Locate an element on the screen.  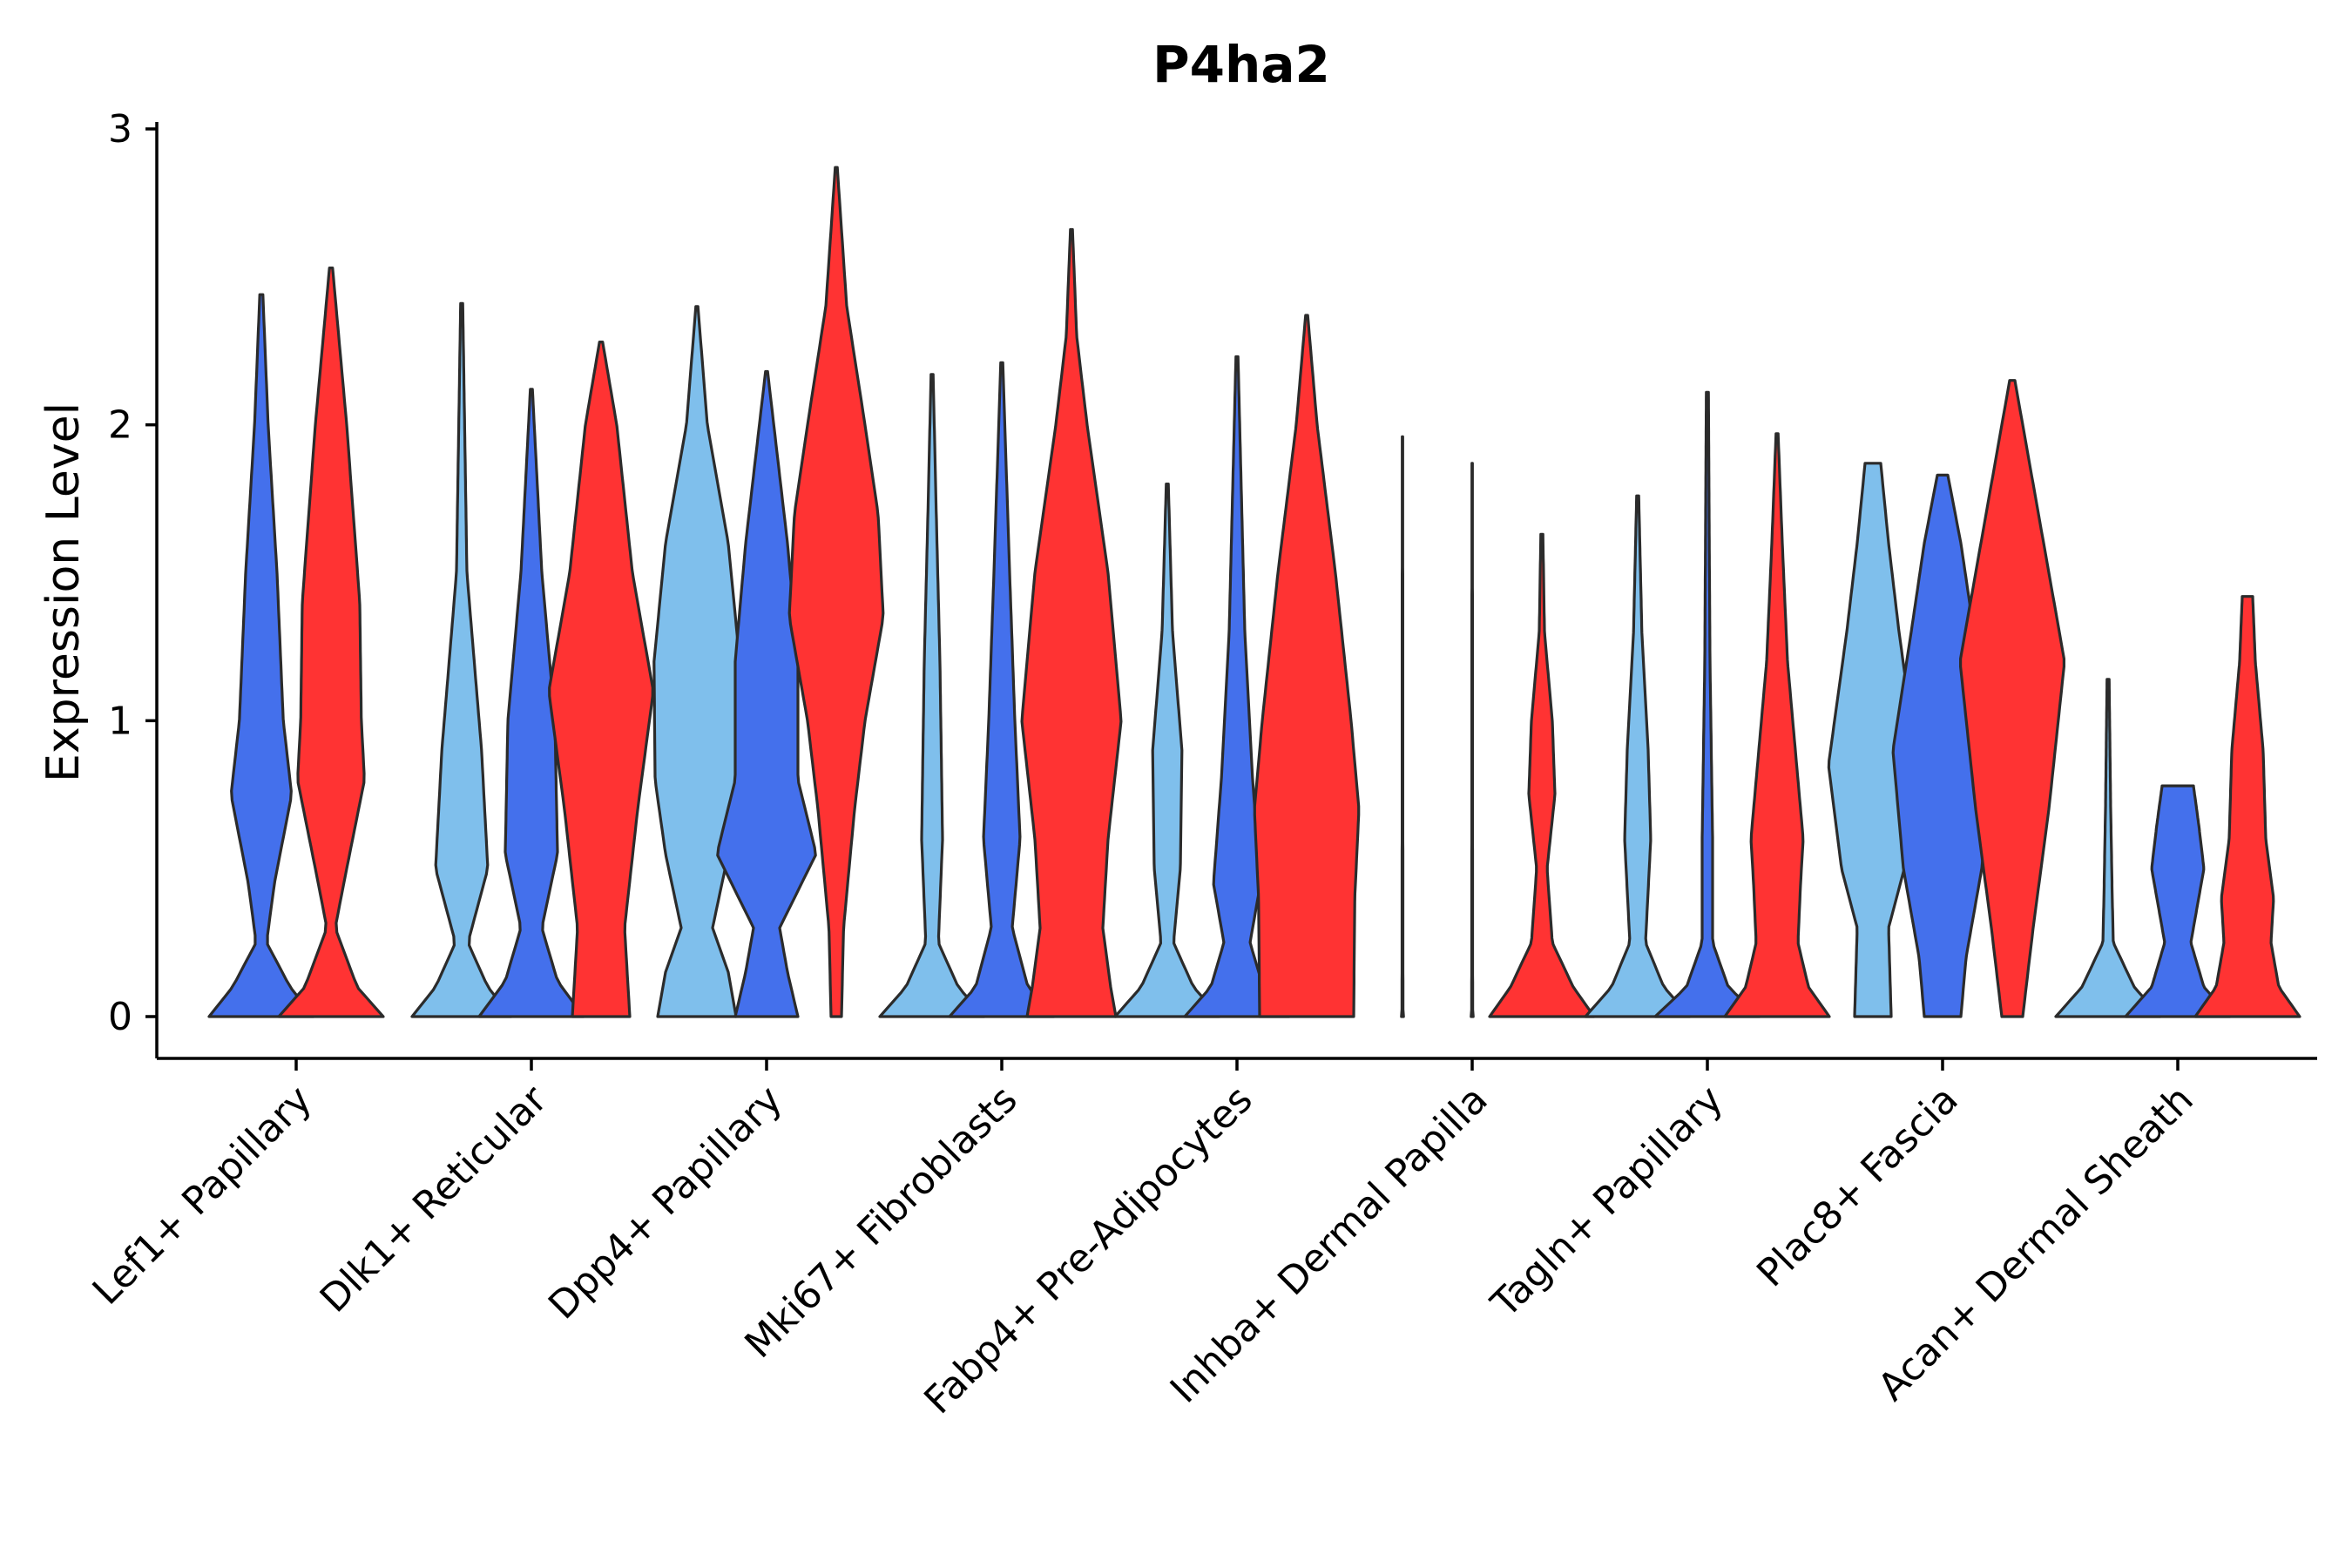
y-tick-label: 0 is located at coordinates (120, 1017).